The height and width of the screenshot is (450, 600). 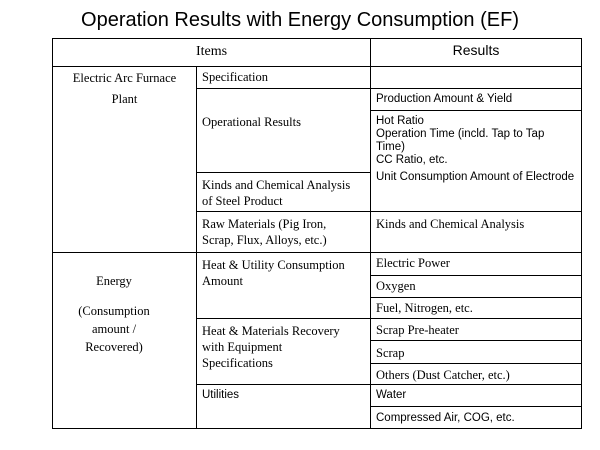 I want to click on energy-label: Energy (Consumption amount / Recovered), so click(x=114, y=314).